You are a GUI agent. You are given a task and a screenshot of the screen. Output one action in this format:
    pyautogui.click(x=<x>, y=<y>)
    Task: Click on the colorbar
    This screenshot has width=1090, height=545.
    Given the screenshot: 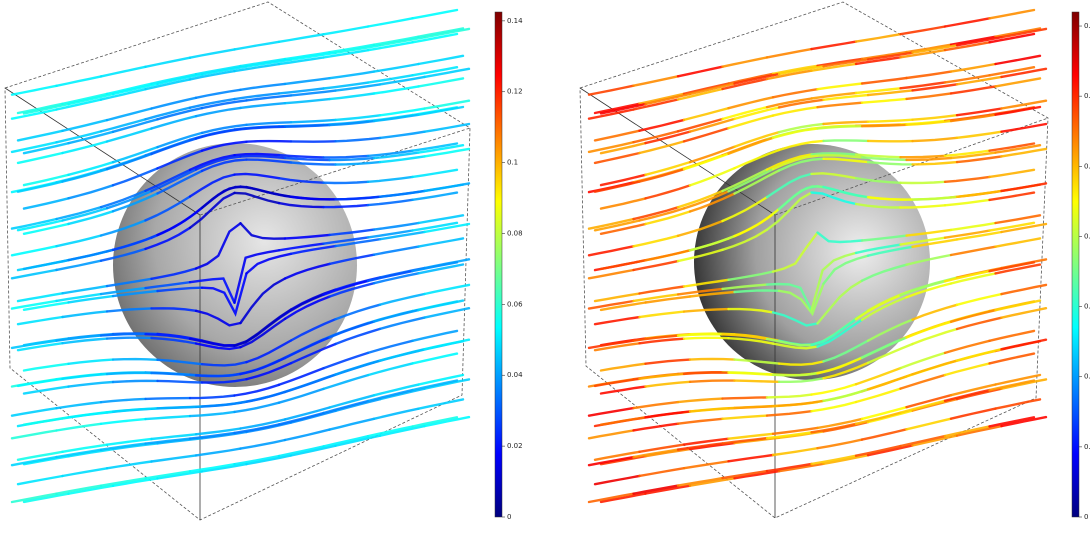 What is the action you would take?
    pyautogui.click(x=498, y=264)
    